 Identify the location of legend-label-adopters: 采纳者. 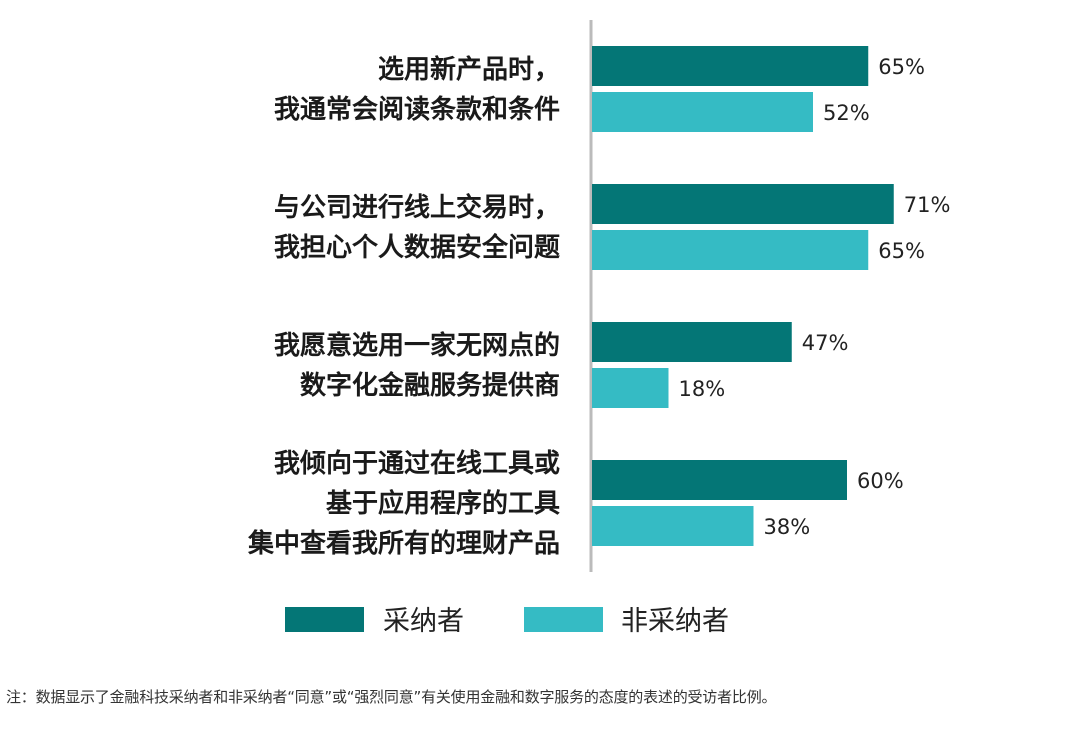
(423, 621).